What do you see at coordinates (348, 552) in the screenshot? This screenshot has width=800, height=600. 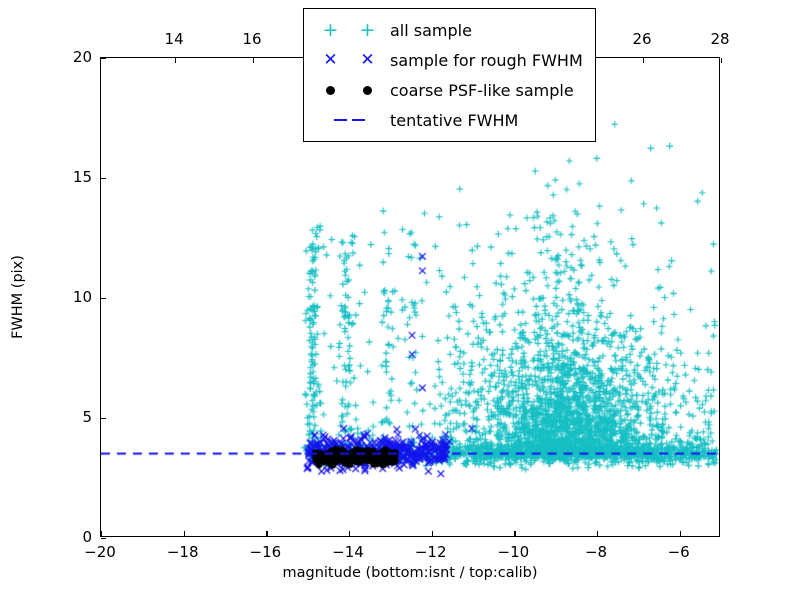 I see `bottom-tick-label: −14` at bounding box center [348, 552].